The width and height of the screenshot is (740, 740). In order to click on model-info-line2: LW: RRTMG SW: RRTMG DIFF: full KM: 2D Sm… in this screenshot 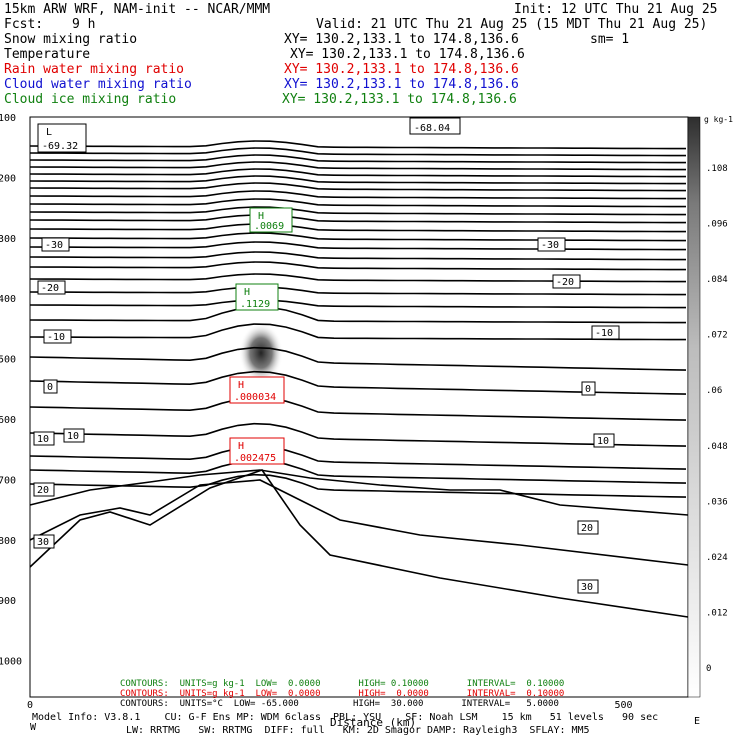, I will do `click(358, 730)`.